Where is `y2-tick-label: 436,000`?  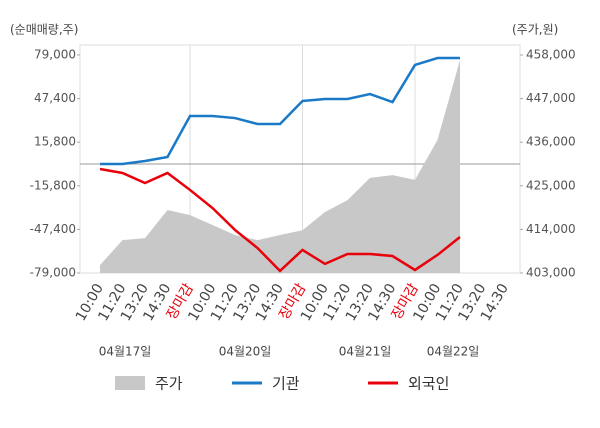 y2-tick-label: 436,000 is located at coordinates (551, 142).